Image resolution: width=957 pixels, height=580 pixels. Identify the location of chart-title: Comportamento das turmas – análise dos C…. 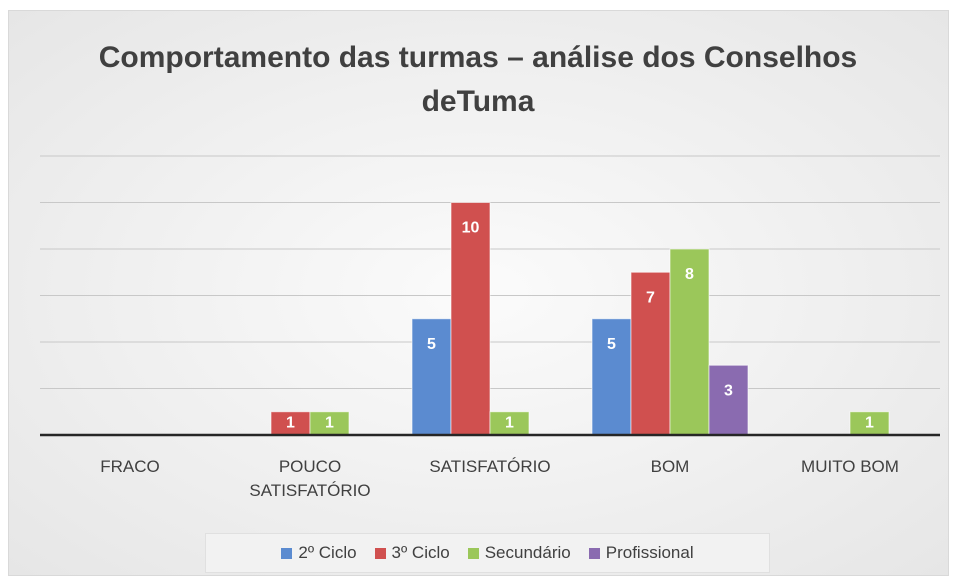
(478, 79).